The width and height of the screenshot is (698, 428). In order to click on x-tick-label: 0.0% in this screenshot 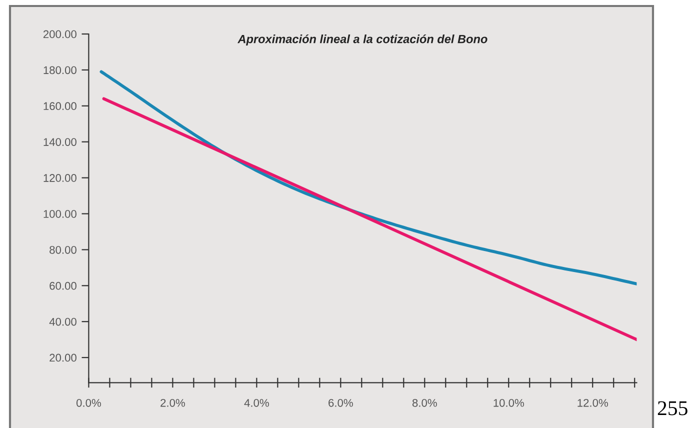, I will do `click(88, 402)`.